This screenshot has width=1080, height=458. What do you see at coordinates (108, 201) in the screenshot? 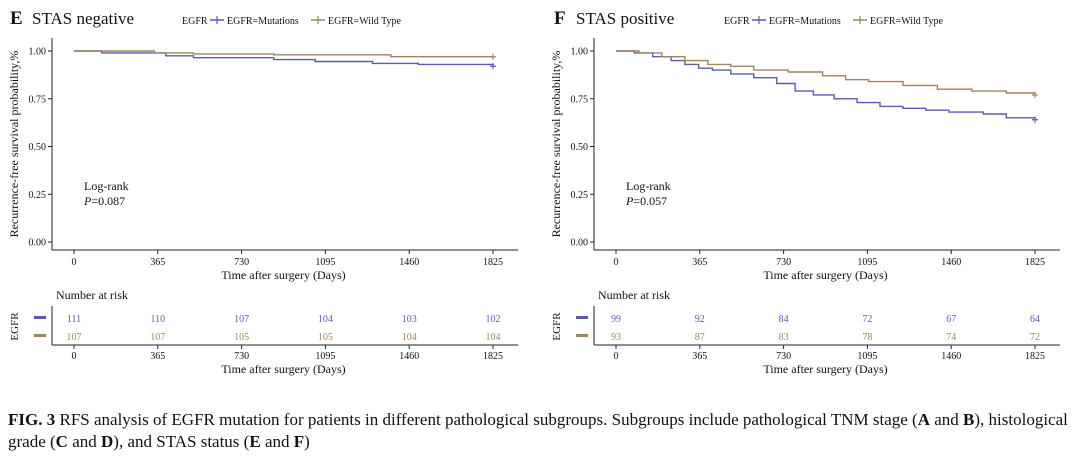
I see `p-value-number: =0.087` at bounding box center [108, 201].